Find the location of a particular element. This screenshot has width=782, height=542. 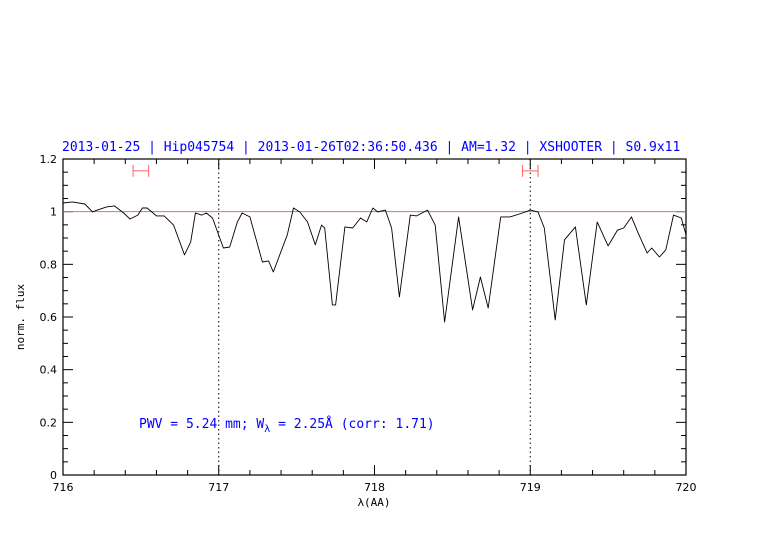

x-tick-label: 717 is located at coordinates (218, 487).